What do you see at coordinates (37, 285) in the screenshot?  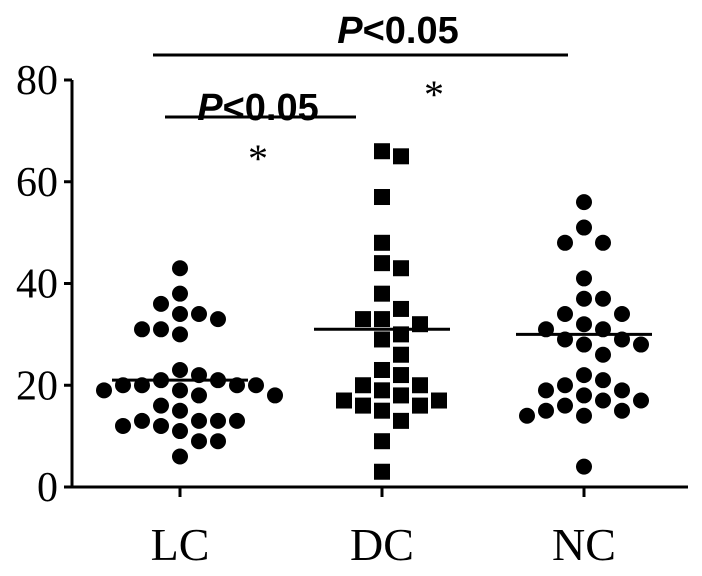 I see `y-tick-label: 40` at bounding box center [37, 285].